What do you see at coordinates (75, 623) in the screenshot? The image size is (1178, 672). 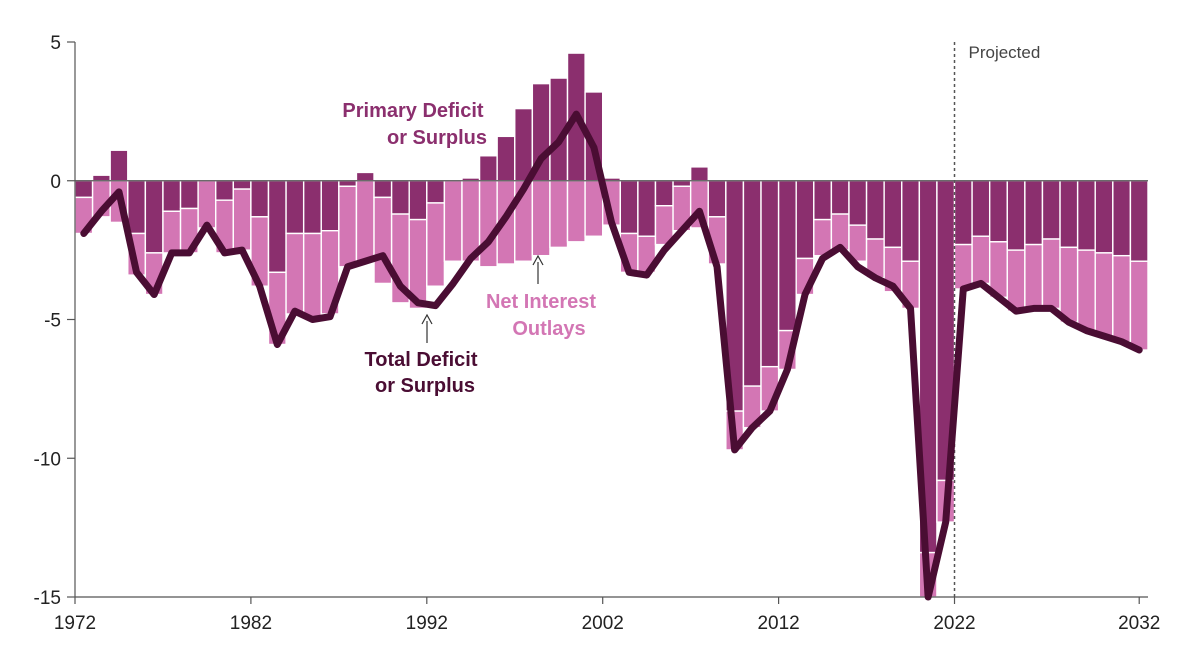 I see `x-tick-label: 1972` at bounding box center [75, 623].